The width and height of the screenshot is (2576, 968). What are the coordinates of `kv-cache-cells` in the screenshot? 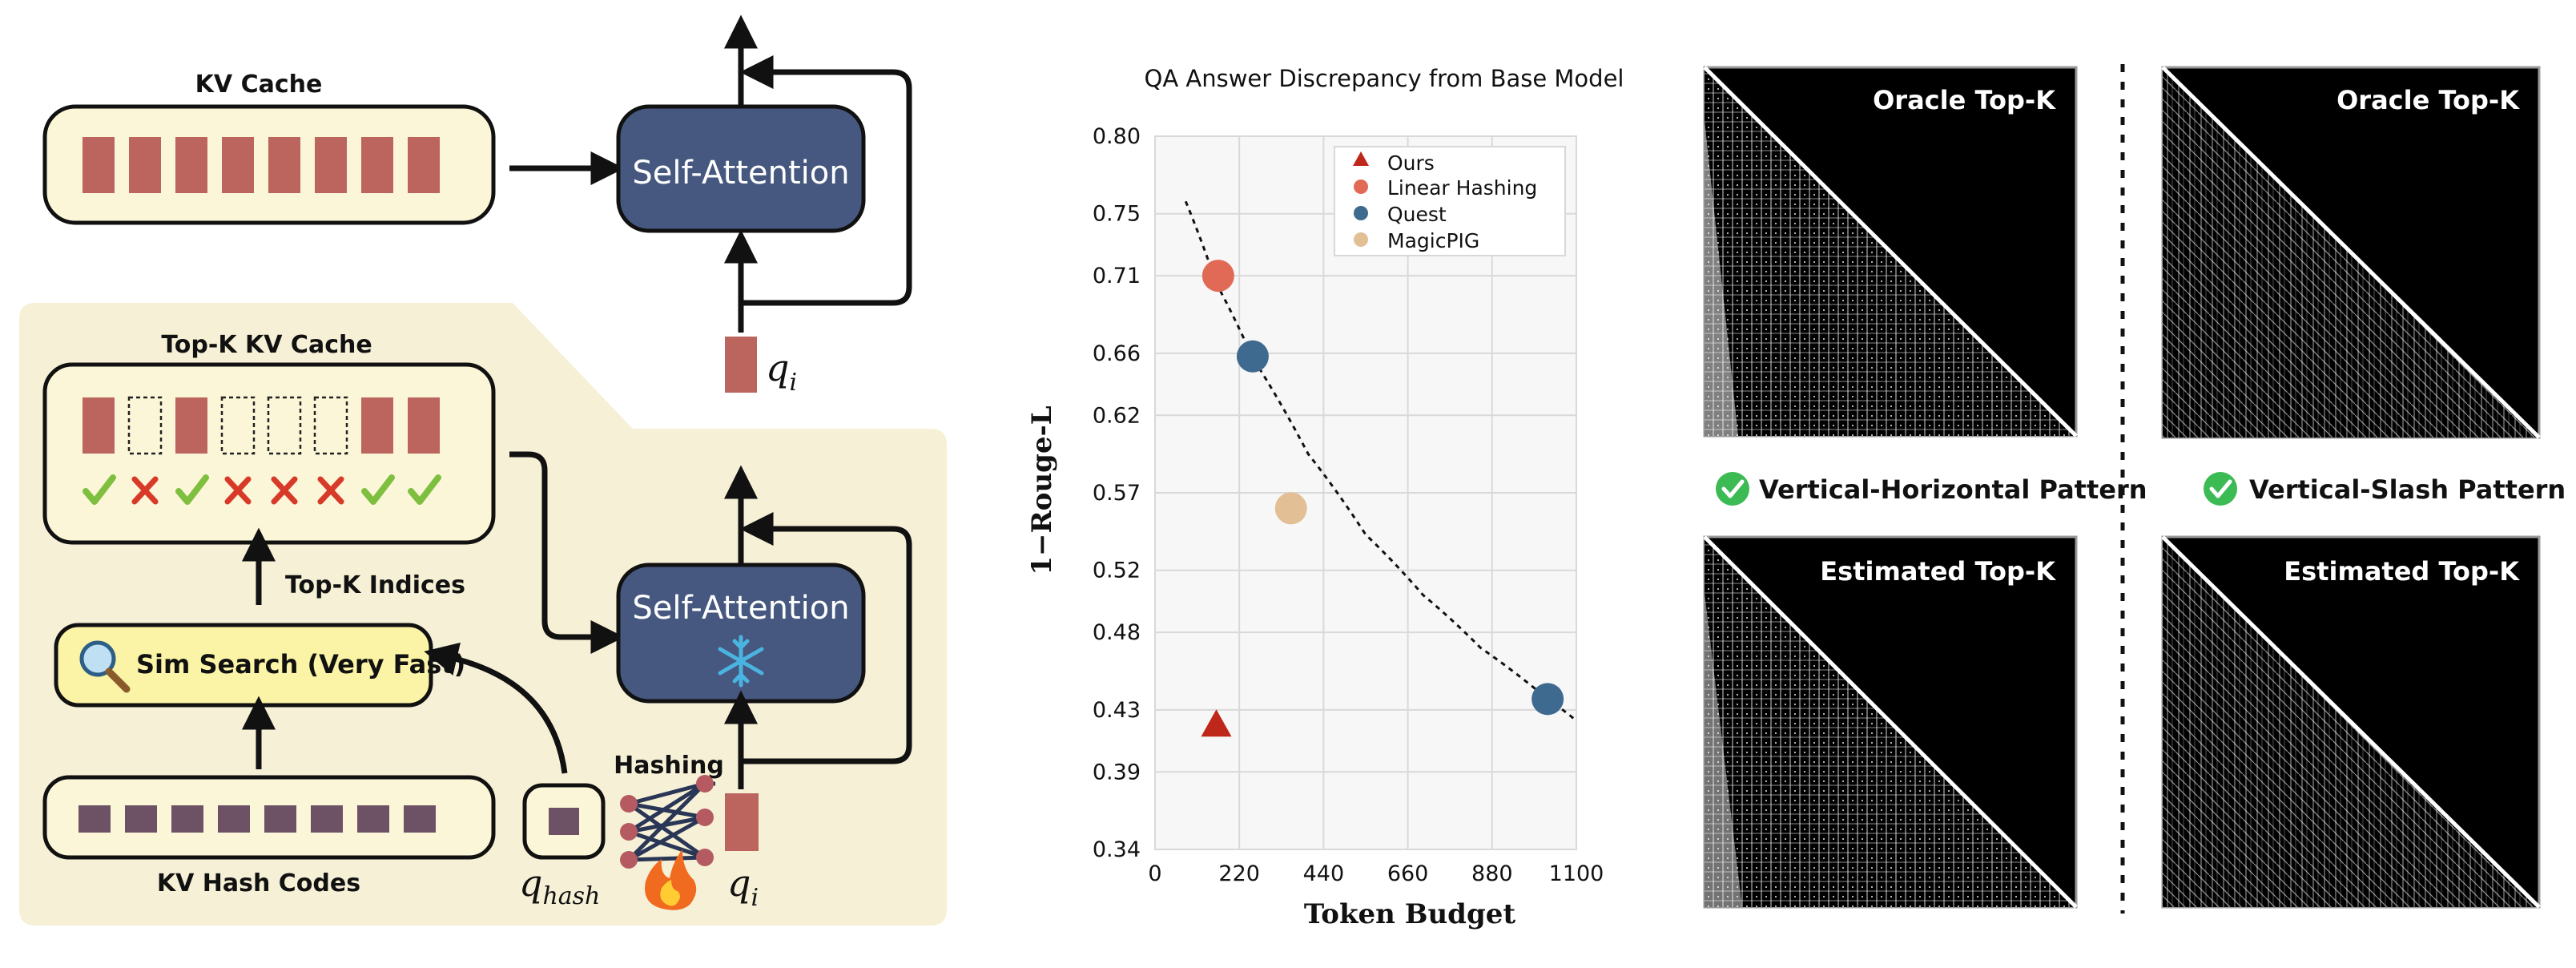 It's located at (262, 165).